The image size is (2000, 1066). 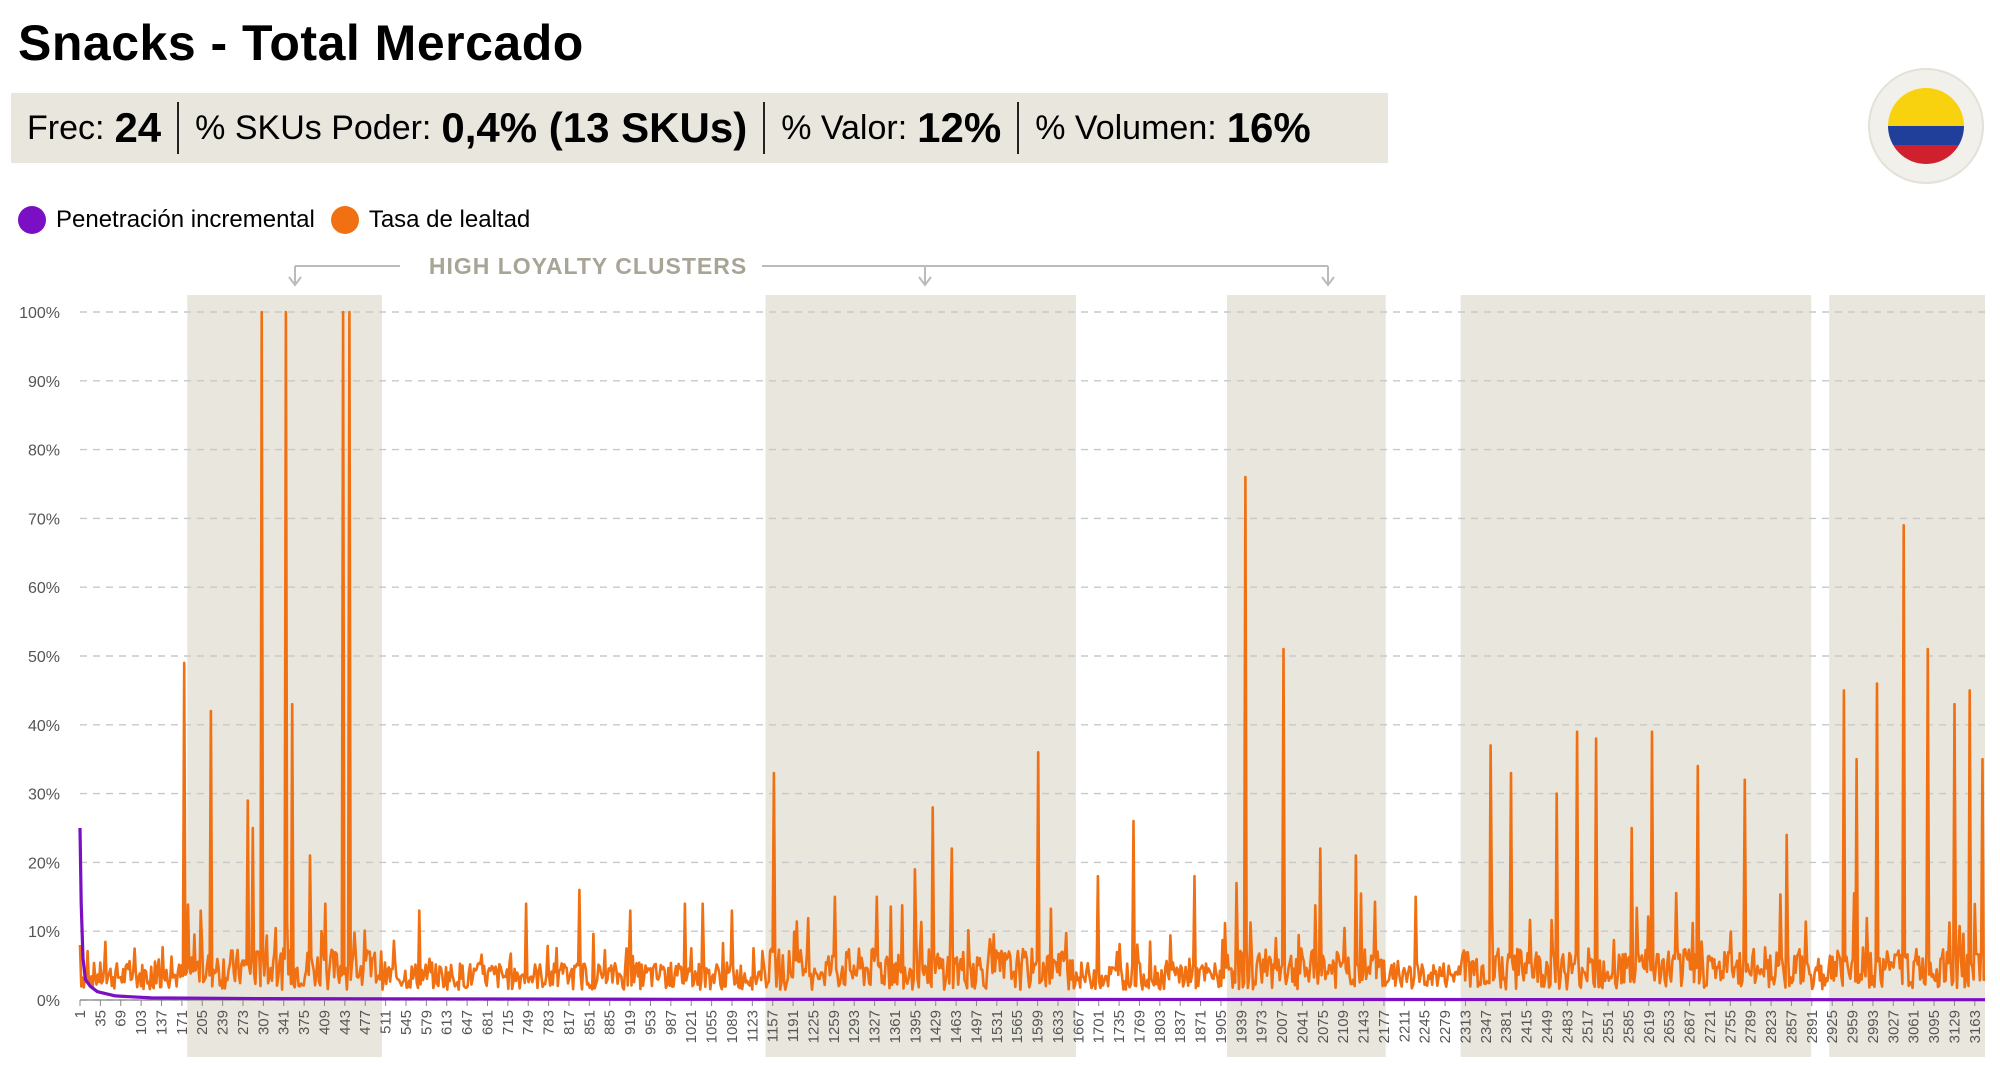 I want to click on x-tick-label: 137, so click(x=161, y=1022).